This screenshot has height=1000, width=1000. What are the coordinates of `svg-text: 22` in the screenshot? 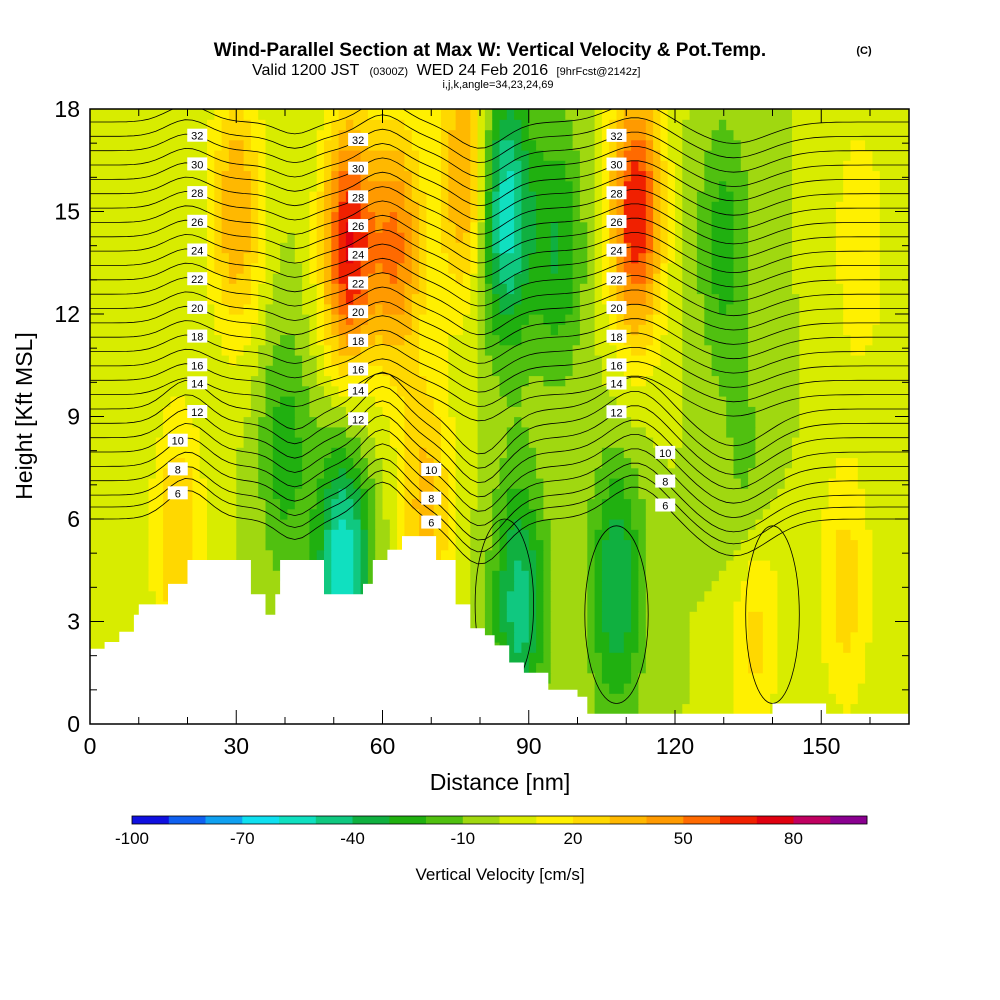 It's located at (358, 284).